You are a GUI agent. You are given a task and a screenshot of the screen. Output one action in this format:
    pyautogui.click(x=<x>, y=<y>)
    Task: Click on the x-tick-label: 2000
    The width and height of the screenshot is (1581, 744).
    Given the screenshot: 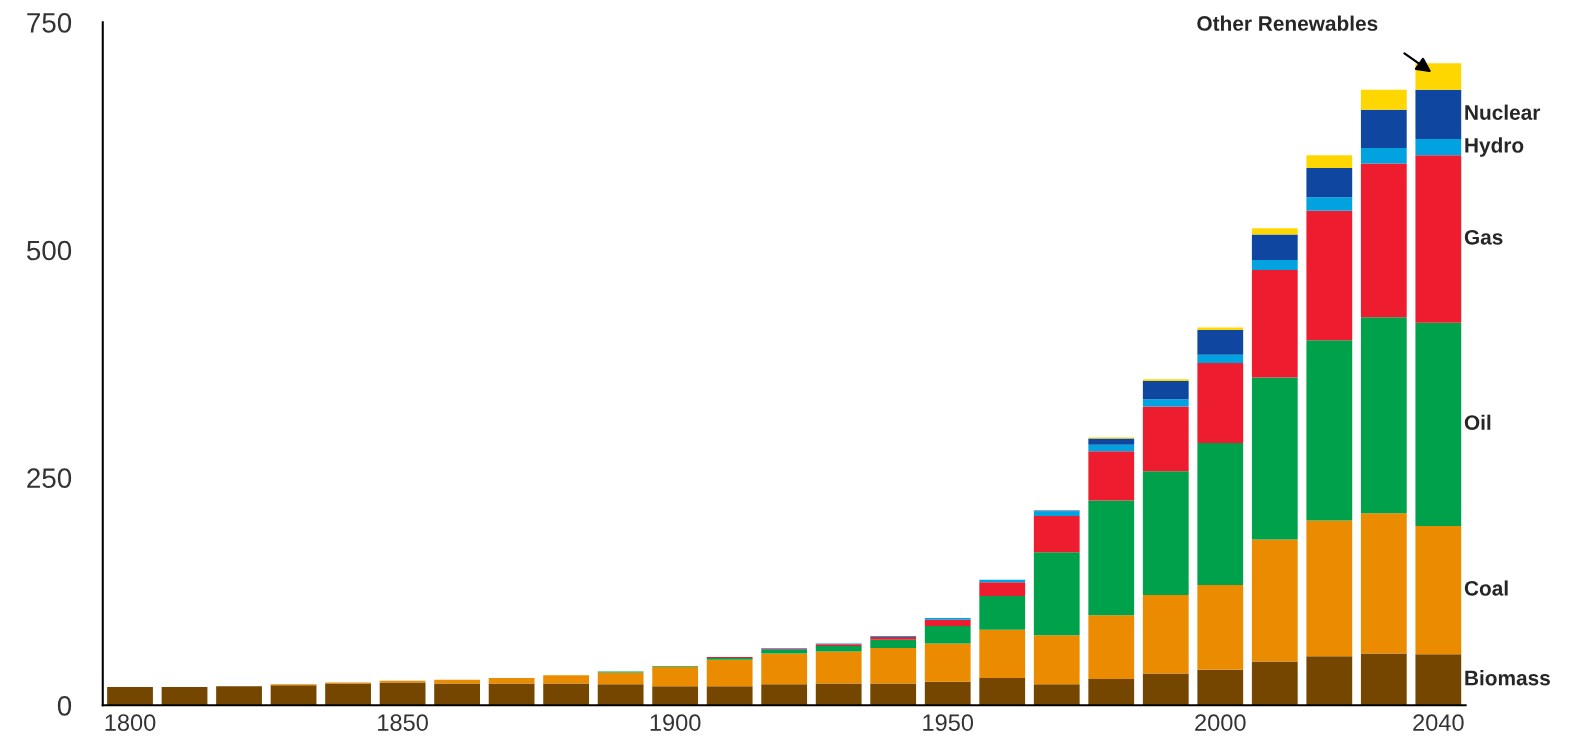 What is the action you would take?
    pyautogui.click(x=1220, y=722)
    